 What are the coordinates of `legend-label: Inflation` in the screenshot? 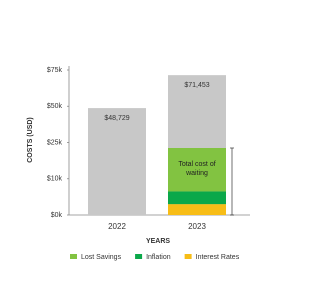 It's located at (158, 257).